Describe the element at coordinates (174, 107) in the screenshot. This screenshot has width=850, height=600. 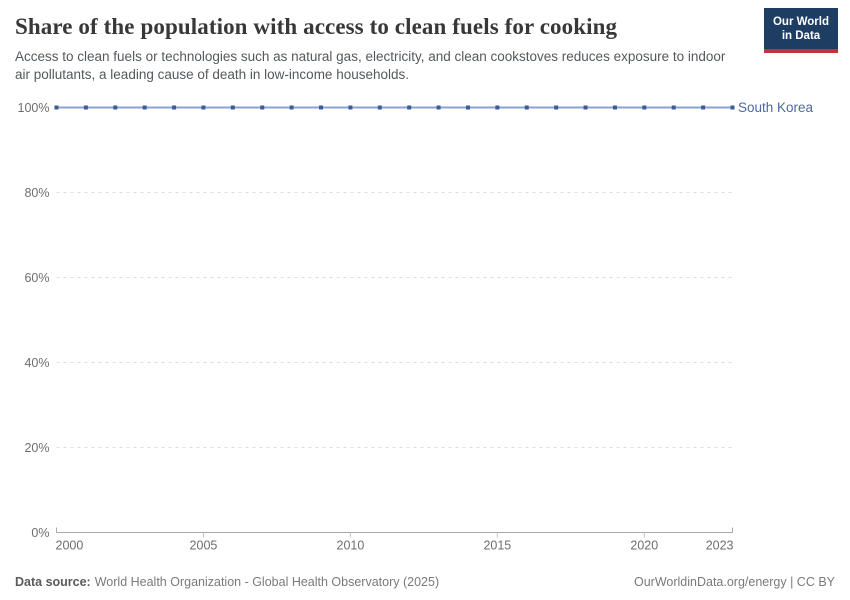
I see `data-point-2004` at that location.